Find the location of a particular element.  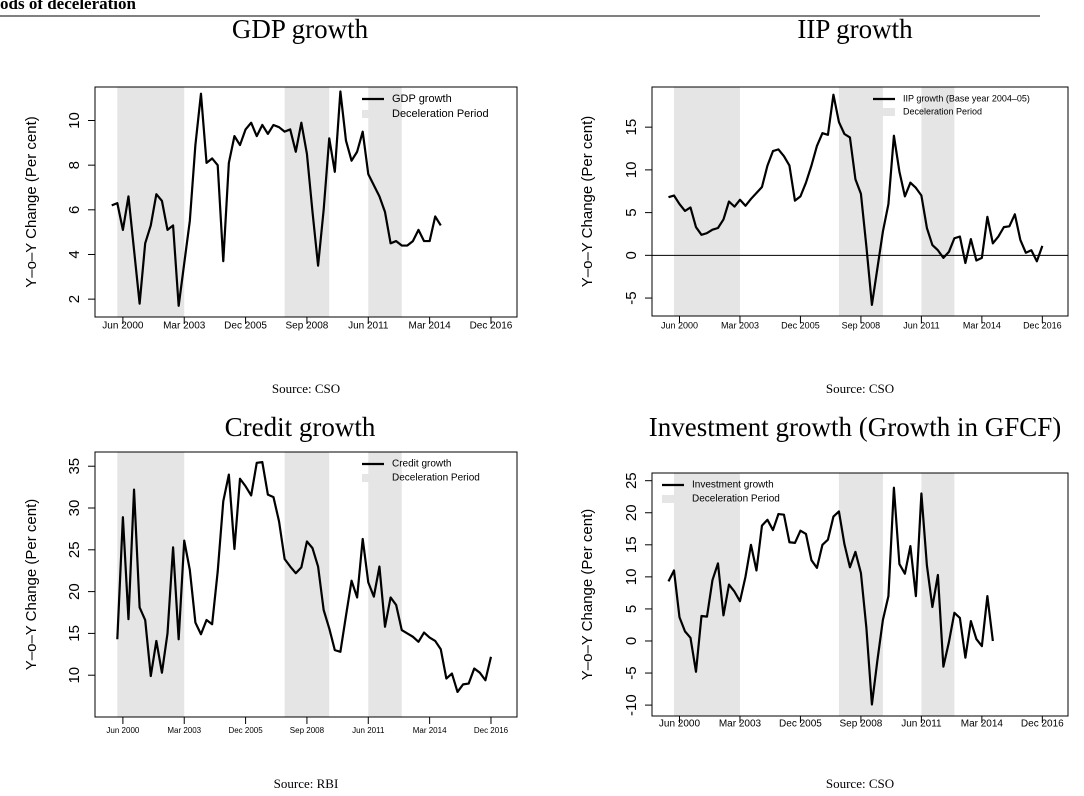

legend-label: IIP growth (Base year 2004–05) is located at coordinates (966, 98).